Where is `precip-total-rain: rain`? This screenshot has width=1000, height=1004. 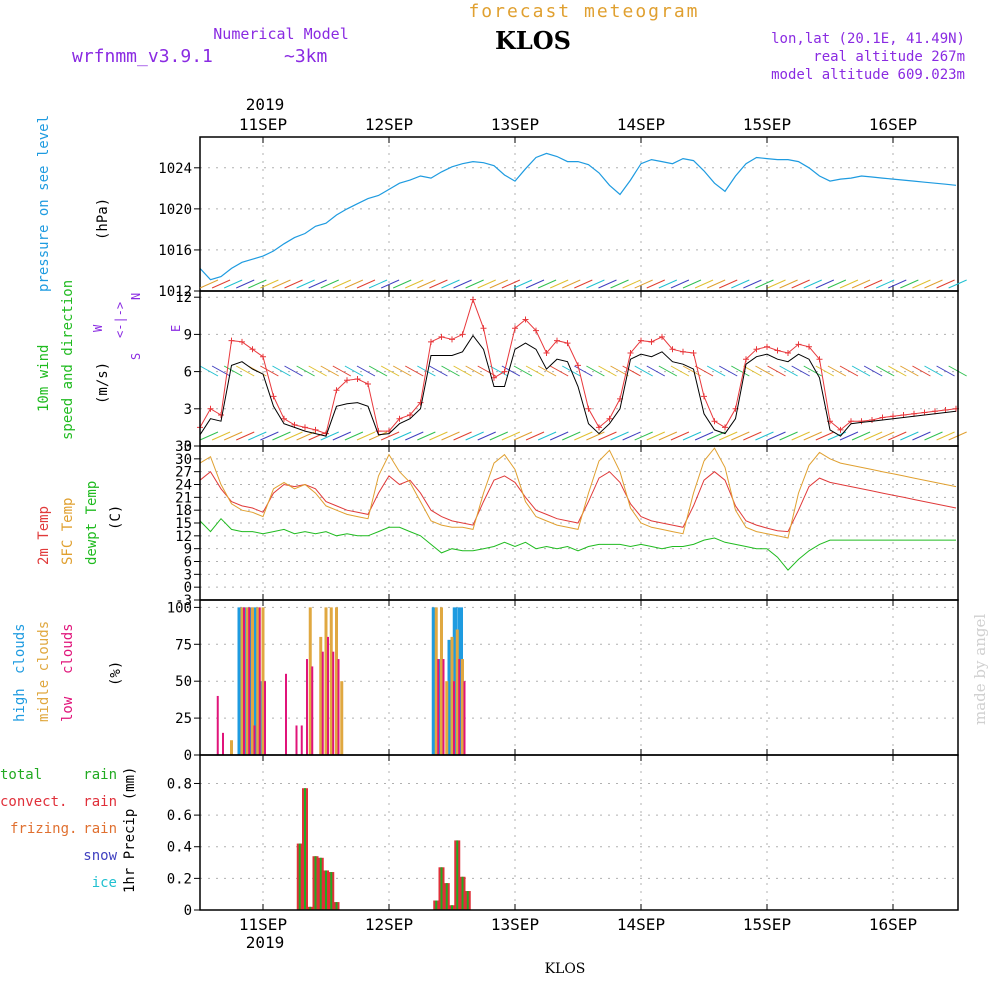
precip-total-rain: rain is located at coordinates (100, 775).